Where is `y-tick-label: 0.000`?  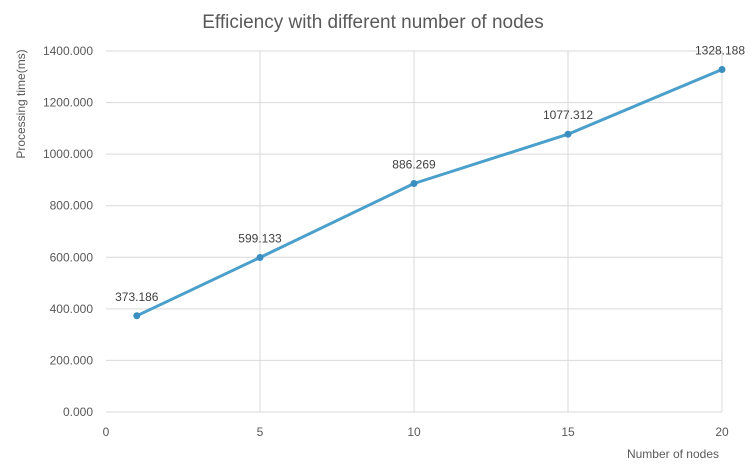 y-tick-label: 0.000 is located at coordinates (78, 412).